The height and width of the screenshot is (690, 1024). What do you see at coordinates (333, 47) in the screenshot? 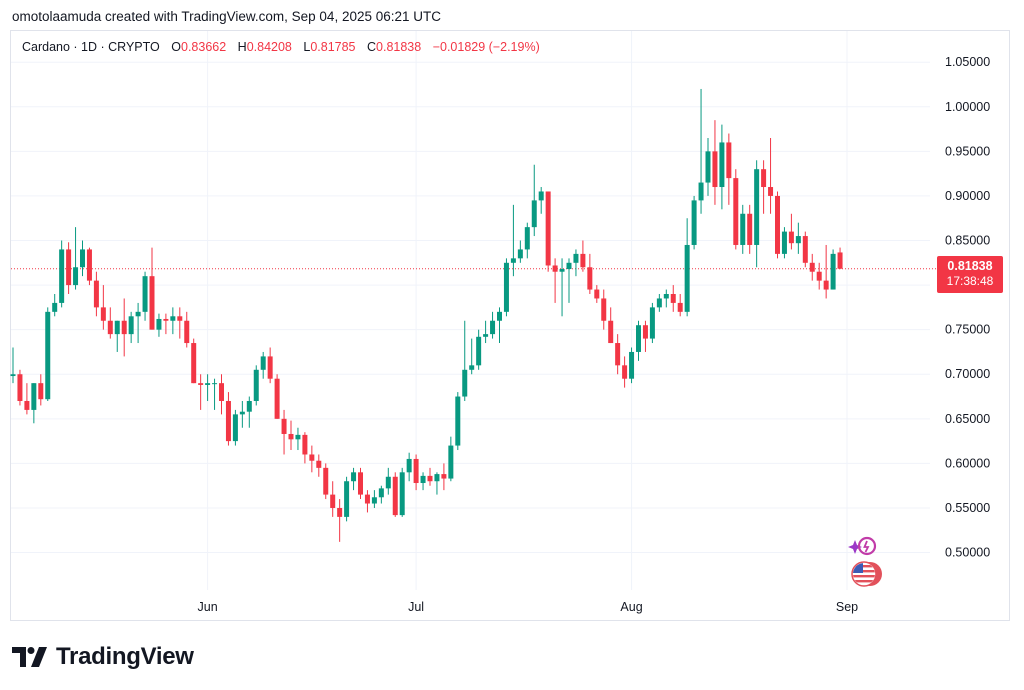
I see `legend-low: 0.81785` at bounding box center [333, 47].